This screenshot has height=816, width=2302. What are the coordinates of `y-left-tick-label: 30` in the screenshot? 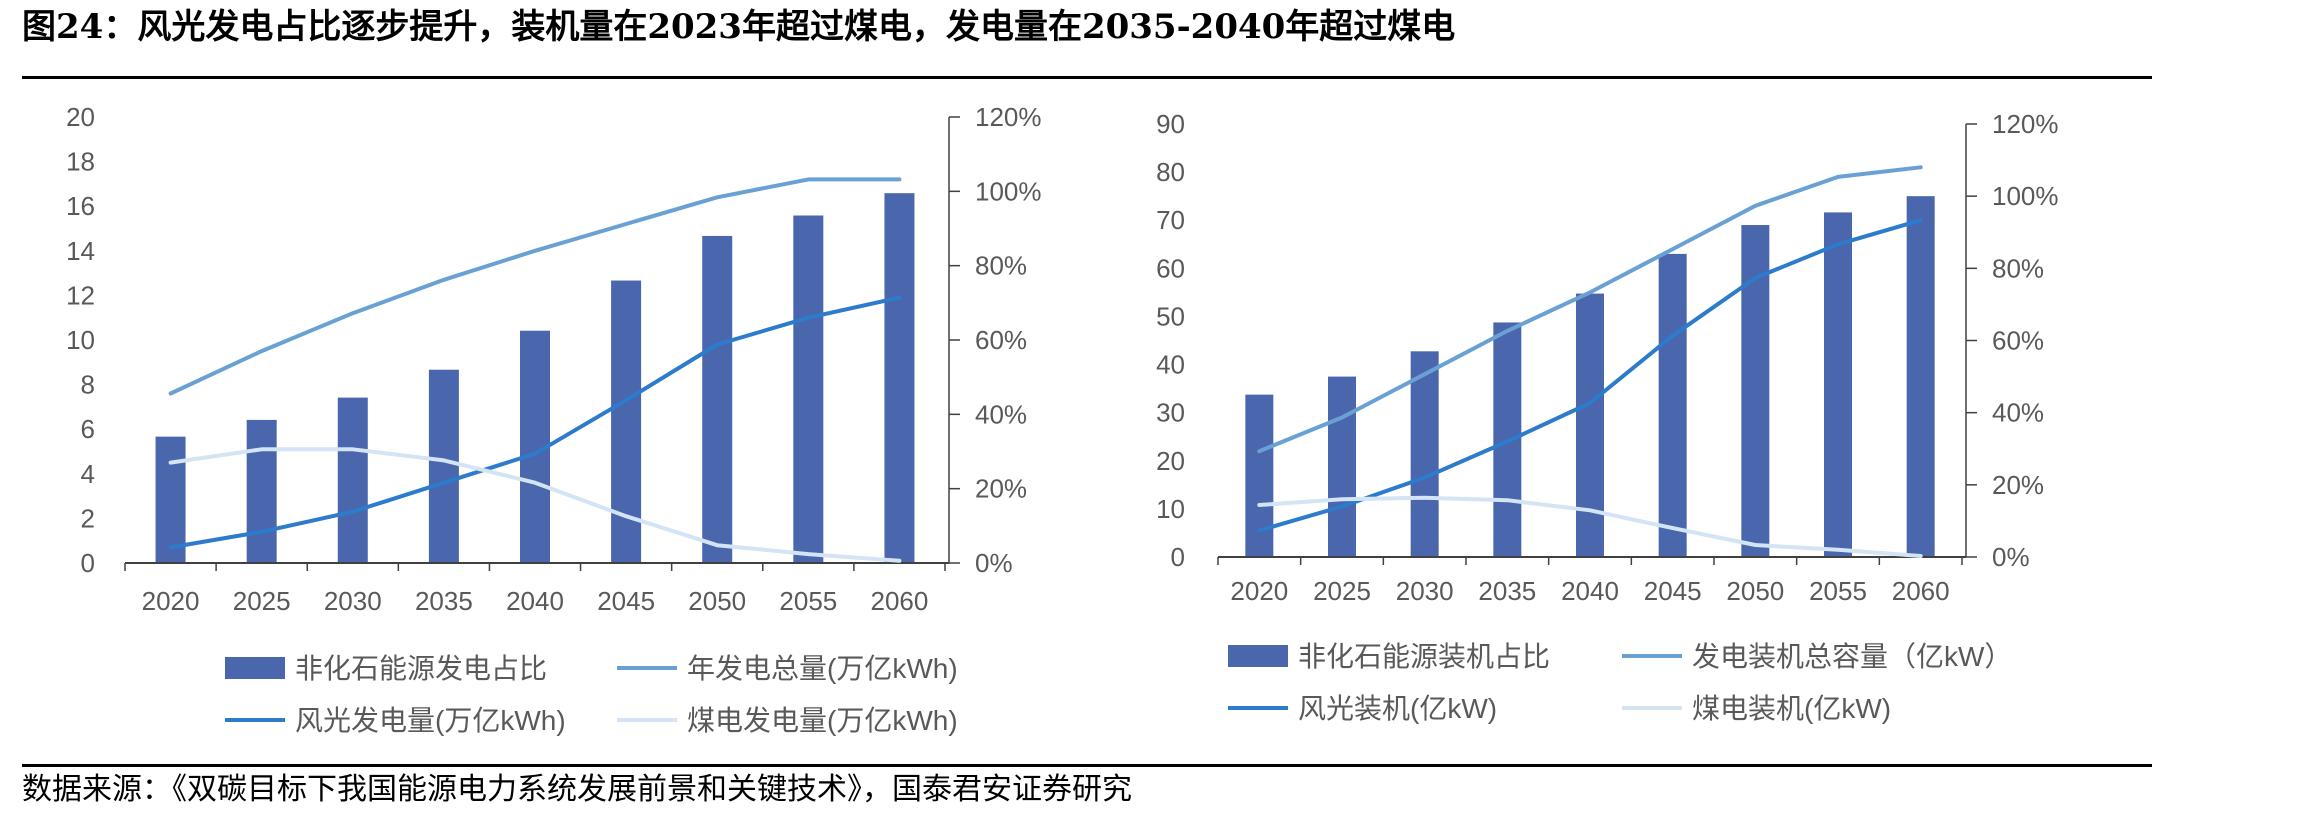 It's located at (1170, 413).